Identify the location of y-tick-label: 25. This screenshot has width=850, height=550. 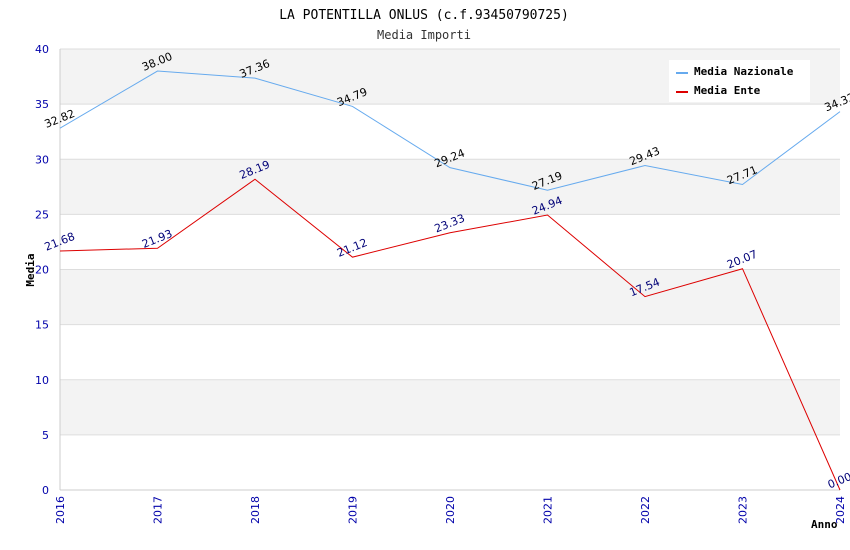
(42, 214).